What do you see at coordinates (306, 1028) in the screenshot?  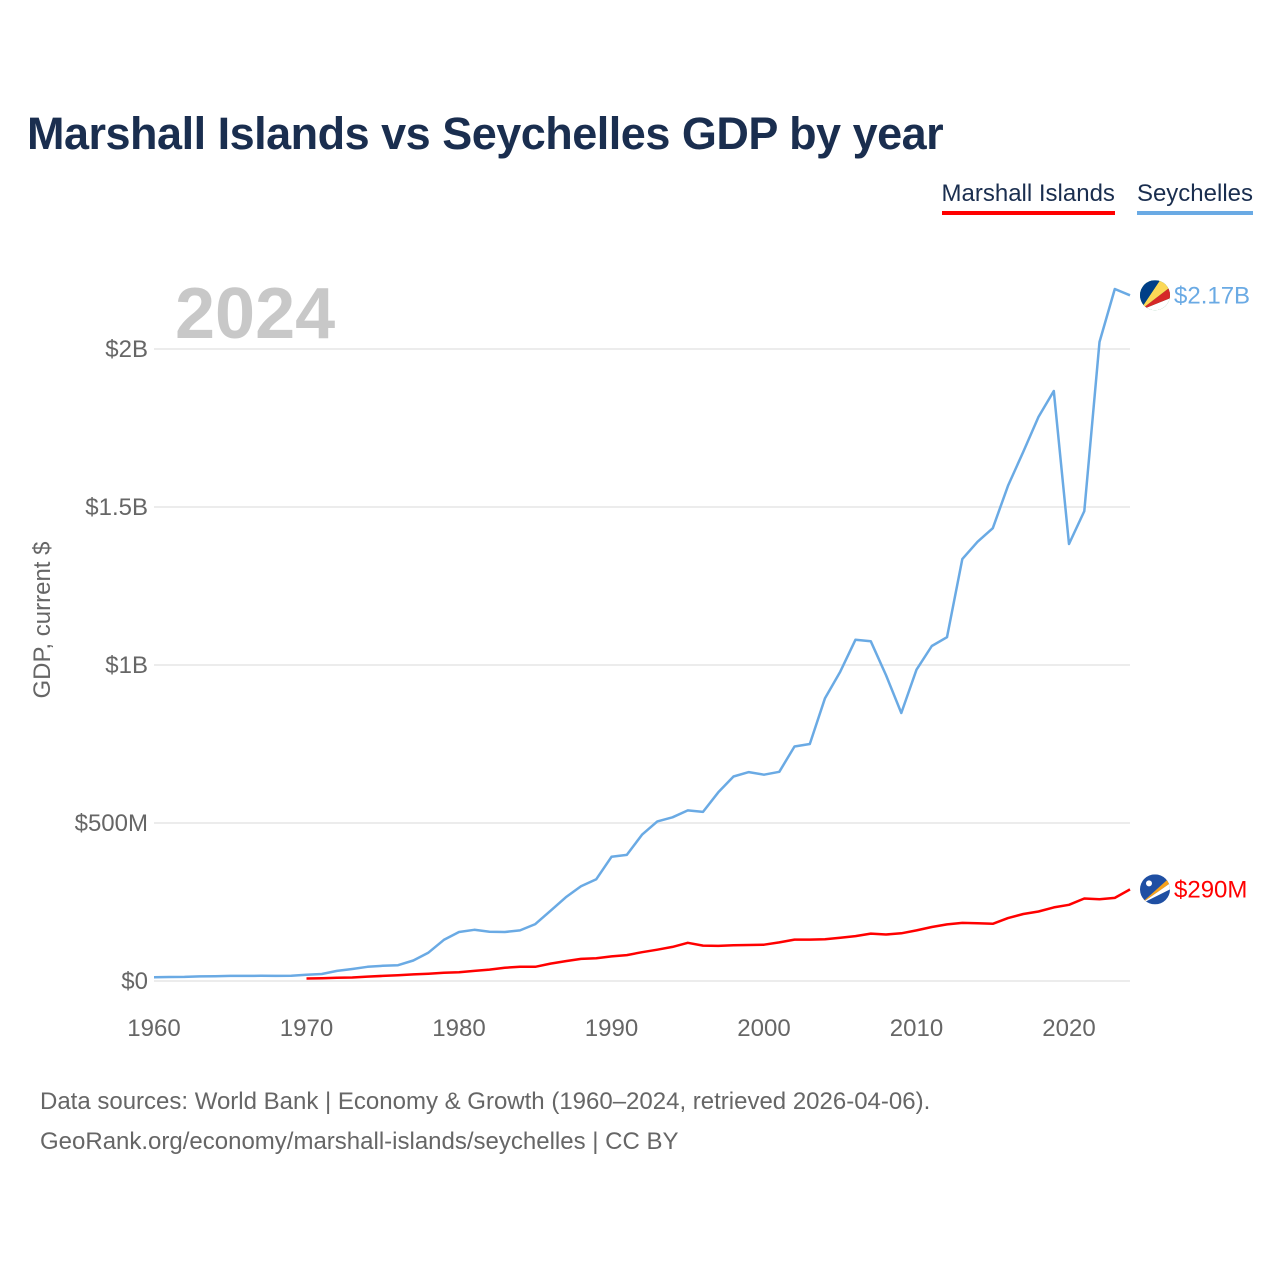 I see `x-tick-label: 1970` at bounding box center [306, 1028].